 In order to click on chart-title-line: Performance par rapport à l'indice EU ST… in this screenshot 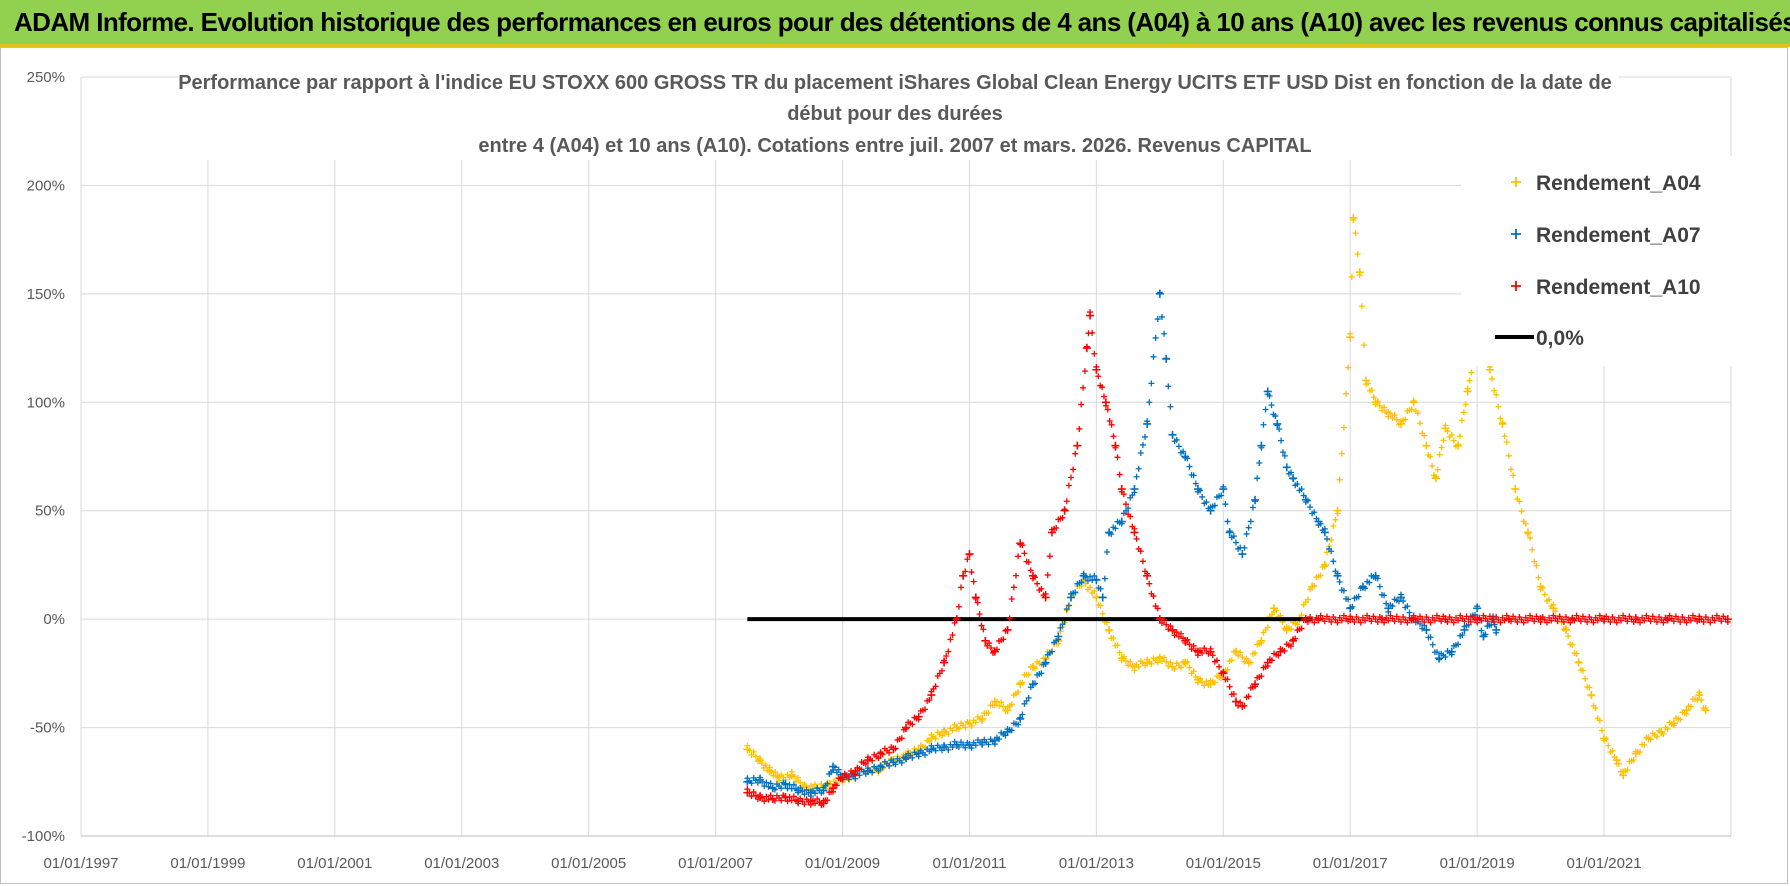, I will do `click(895, 83)`.